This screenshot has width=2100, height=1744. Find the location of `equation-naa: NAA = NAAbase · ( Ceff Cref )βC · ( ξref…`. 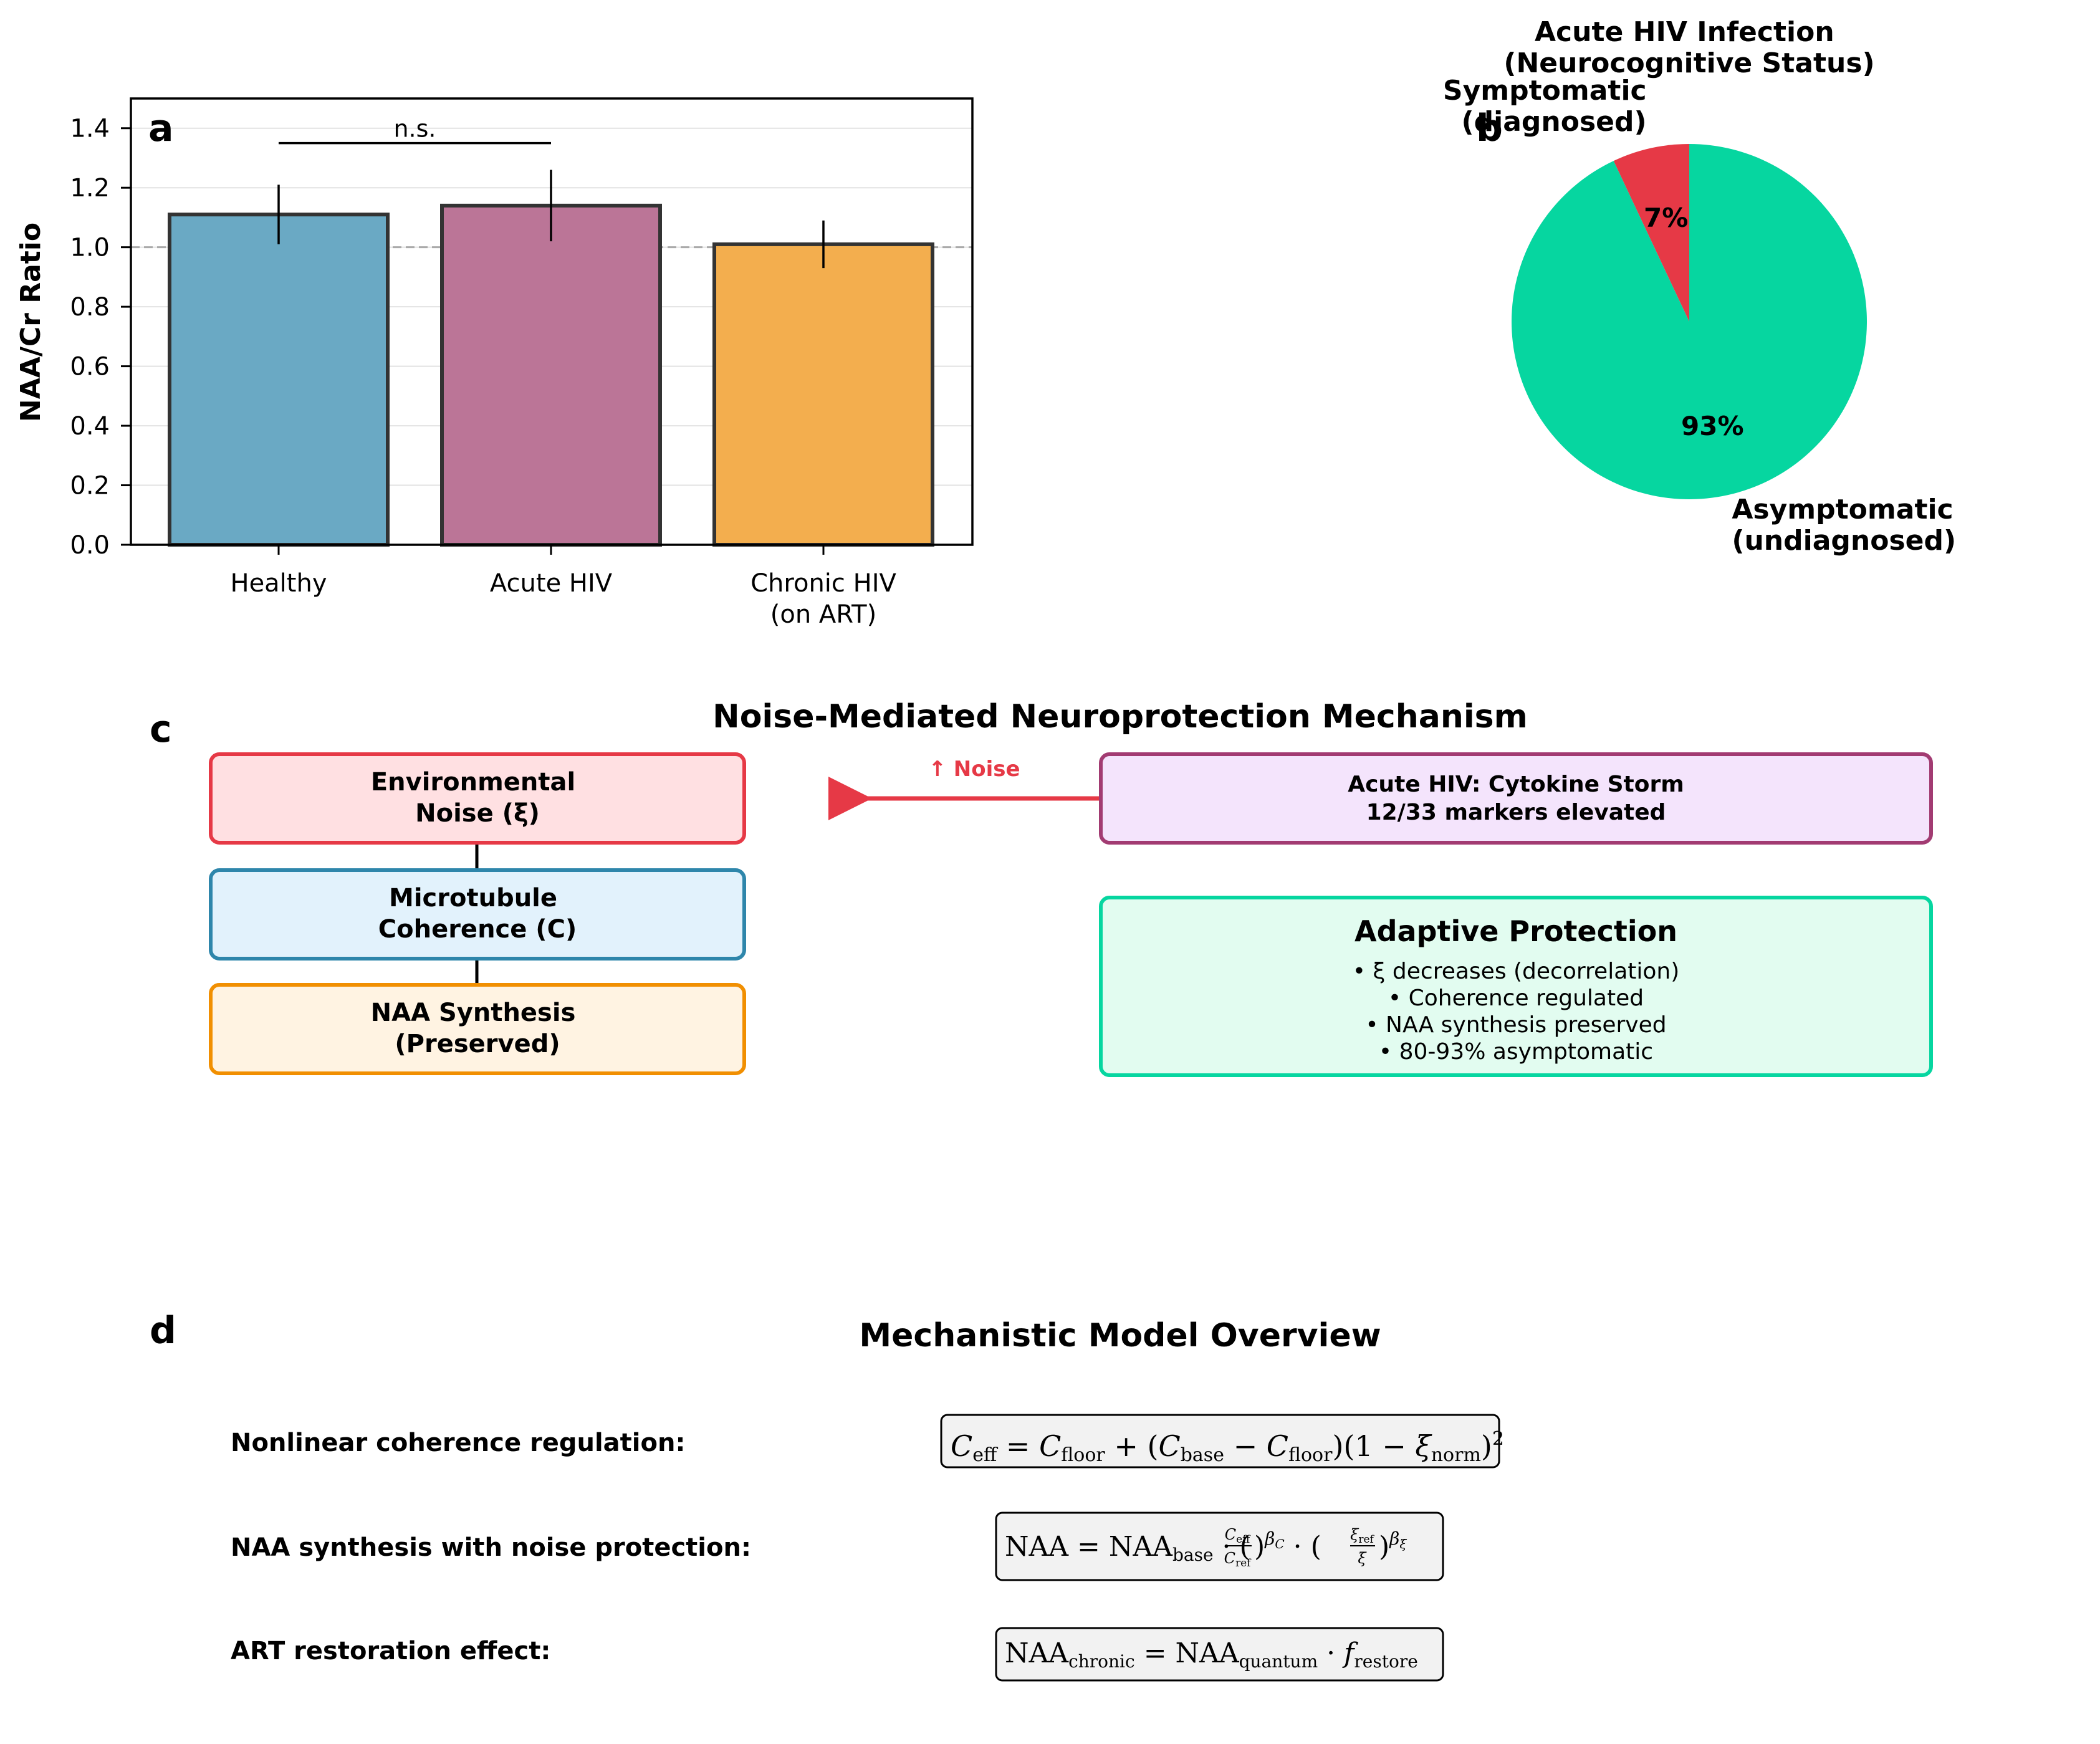

equation-naa: NAA = NAAbase · ( Ceff Cref )βC · ( ξref… is located at coordinates (1220, 1546).